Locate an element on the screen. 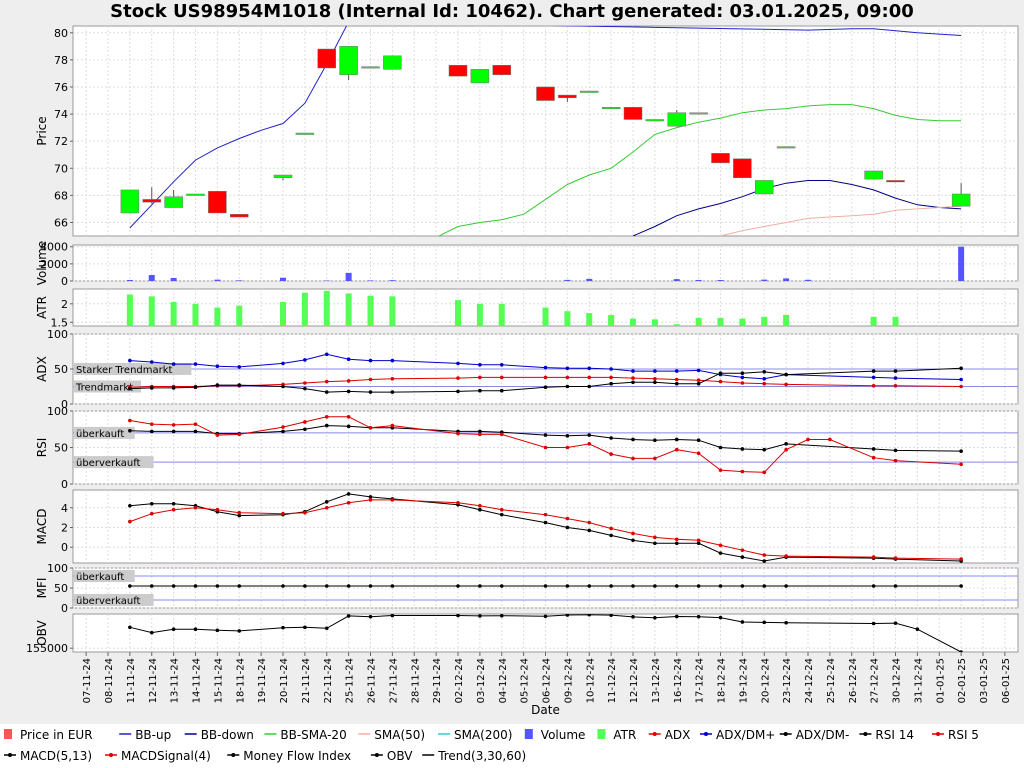 The width and height of the screenshot is (1024, 768). y-axis-label: ATR is located at coordinates (42, 307).